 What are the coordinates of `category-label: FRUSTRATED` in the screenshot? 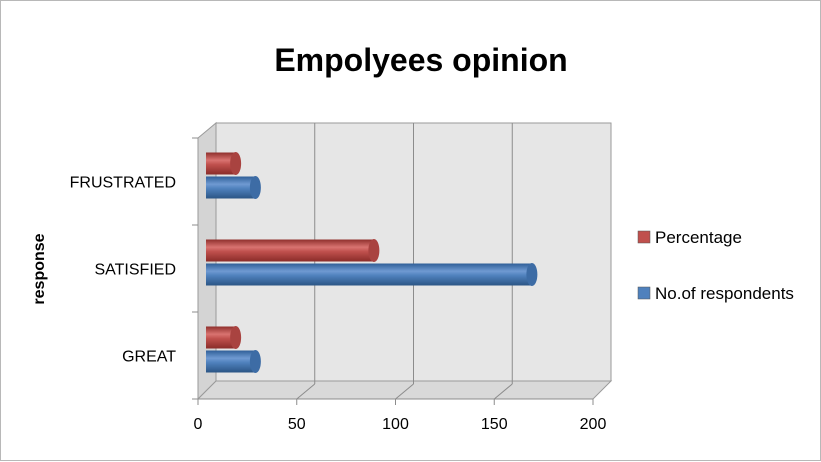 It's located at (123, 183).